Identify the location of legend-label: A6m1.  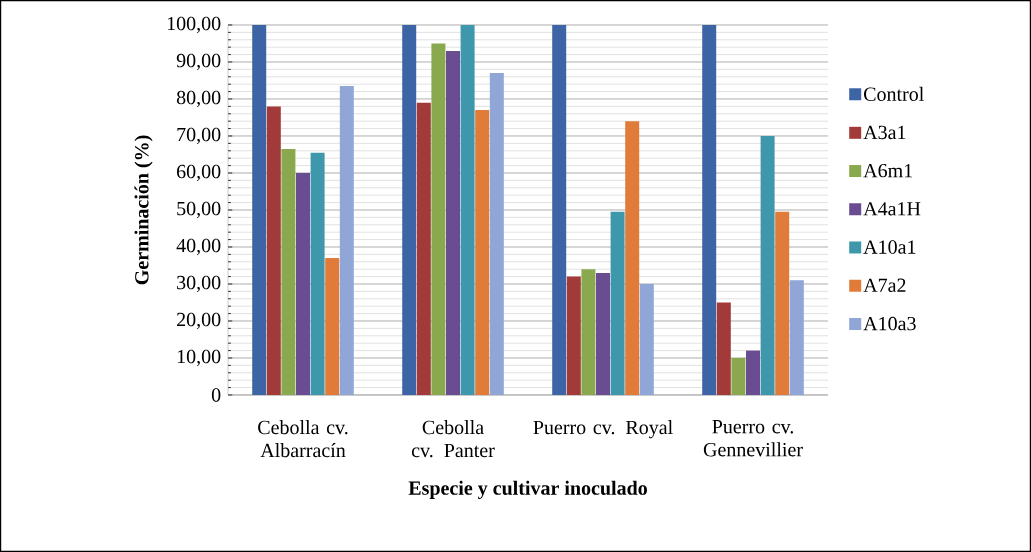
(887, 170).